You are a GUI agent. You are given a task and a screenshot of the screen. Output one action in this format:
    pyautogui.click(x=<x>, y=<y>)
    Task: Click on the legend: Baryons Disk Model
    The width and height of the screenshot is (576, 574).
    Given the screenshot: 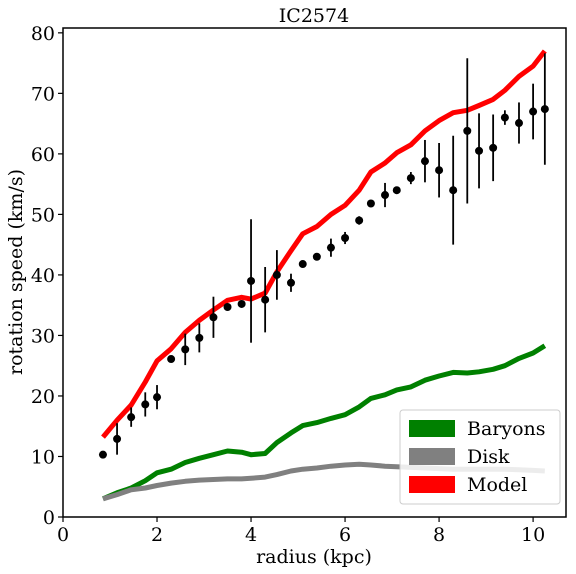 What is the action you would take?
    pyautogui.click(x=480, y=457)
    